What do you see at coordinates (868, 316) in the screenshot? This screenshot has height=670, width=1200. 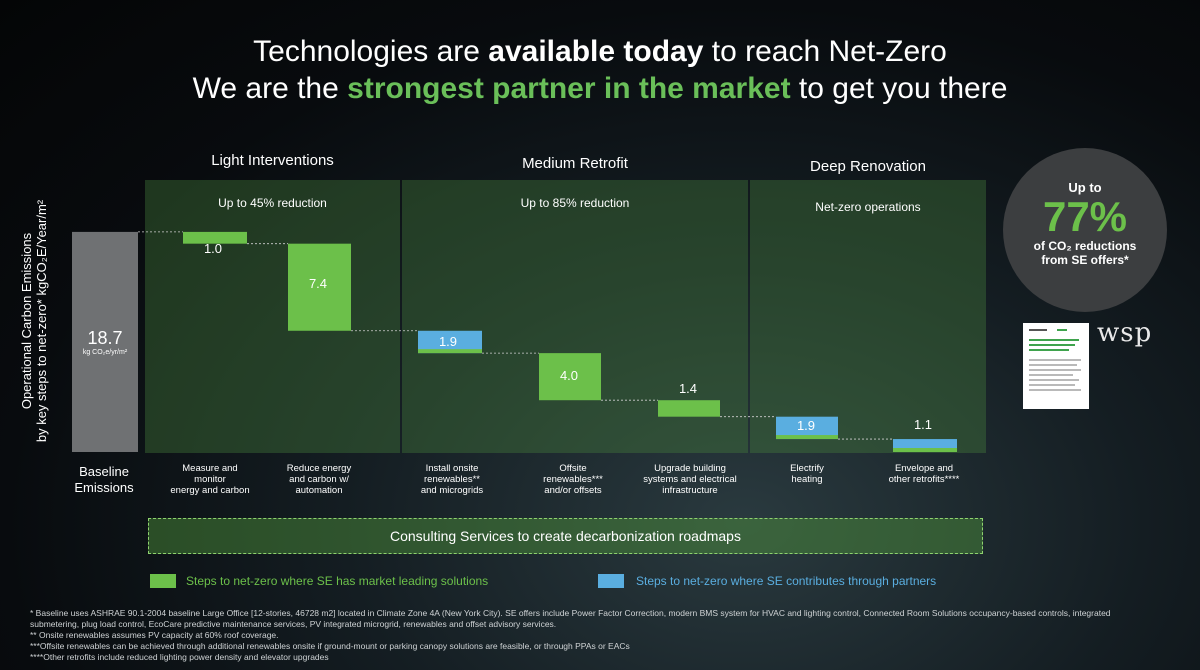 I see `phase-box-deep` at bounding box center [868, 316].